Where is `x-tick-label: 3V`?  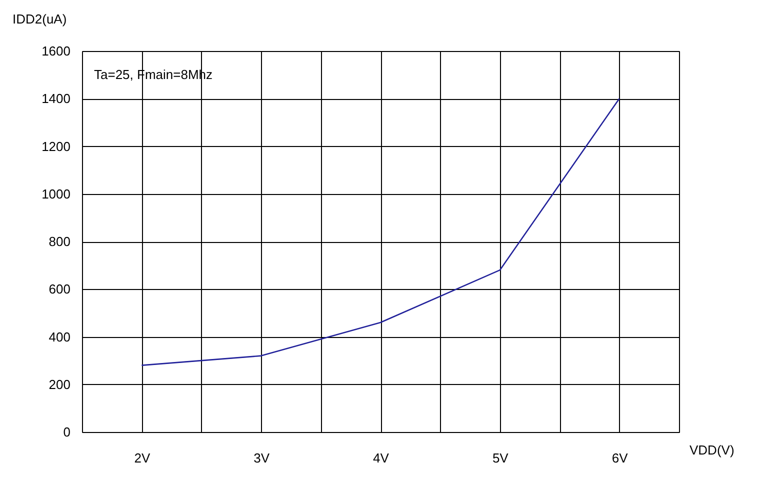
x-tick-label: 3V is located at coordinates (262, 458).